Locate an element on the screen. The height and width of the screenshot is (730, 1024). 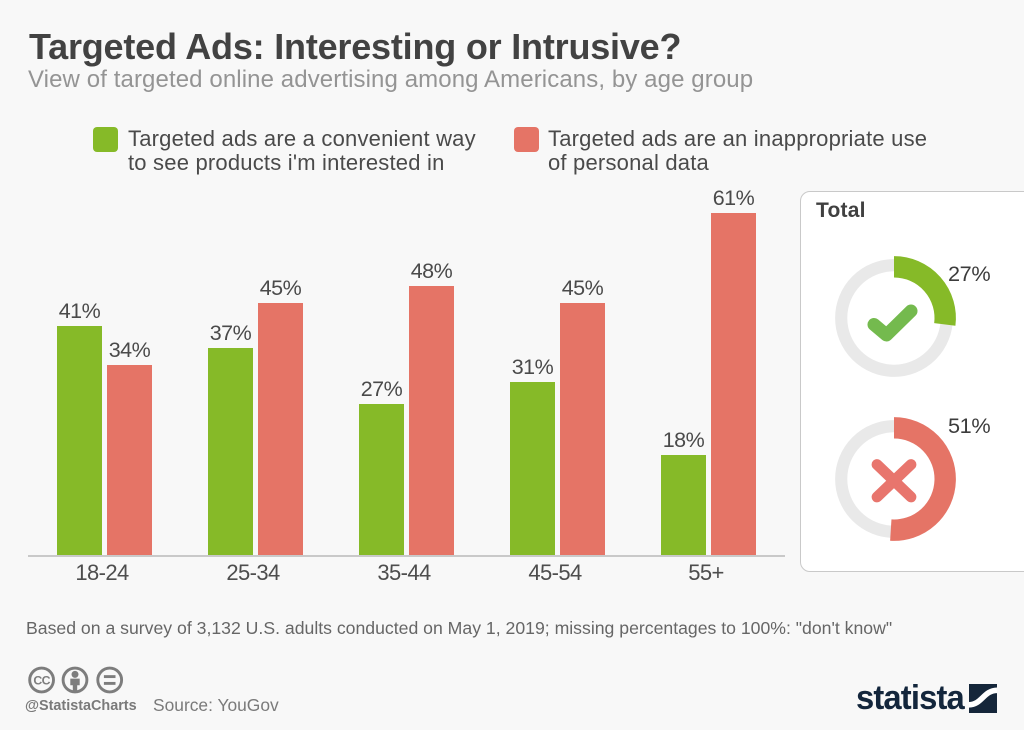
svg-text: CC is located at coordinates (41, 680).